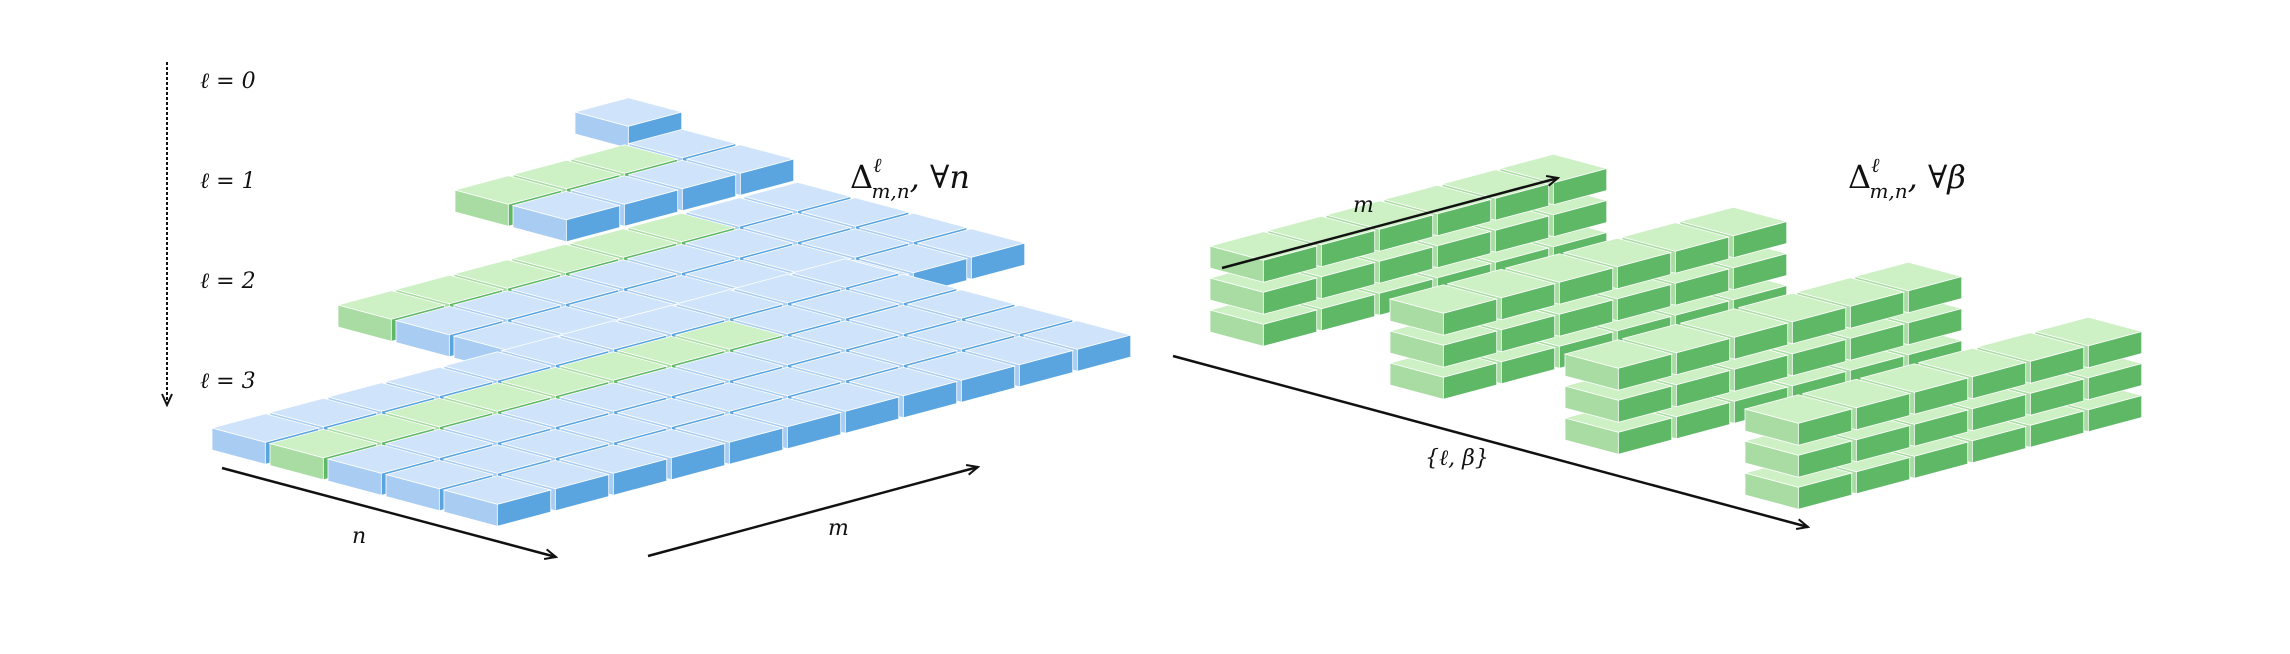  I want to click on left-title-symbol: Δ, so click(861, 177).